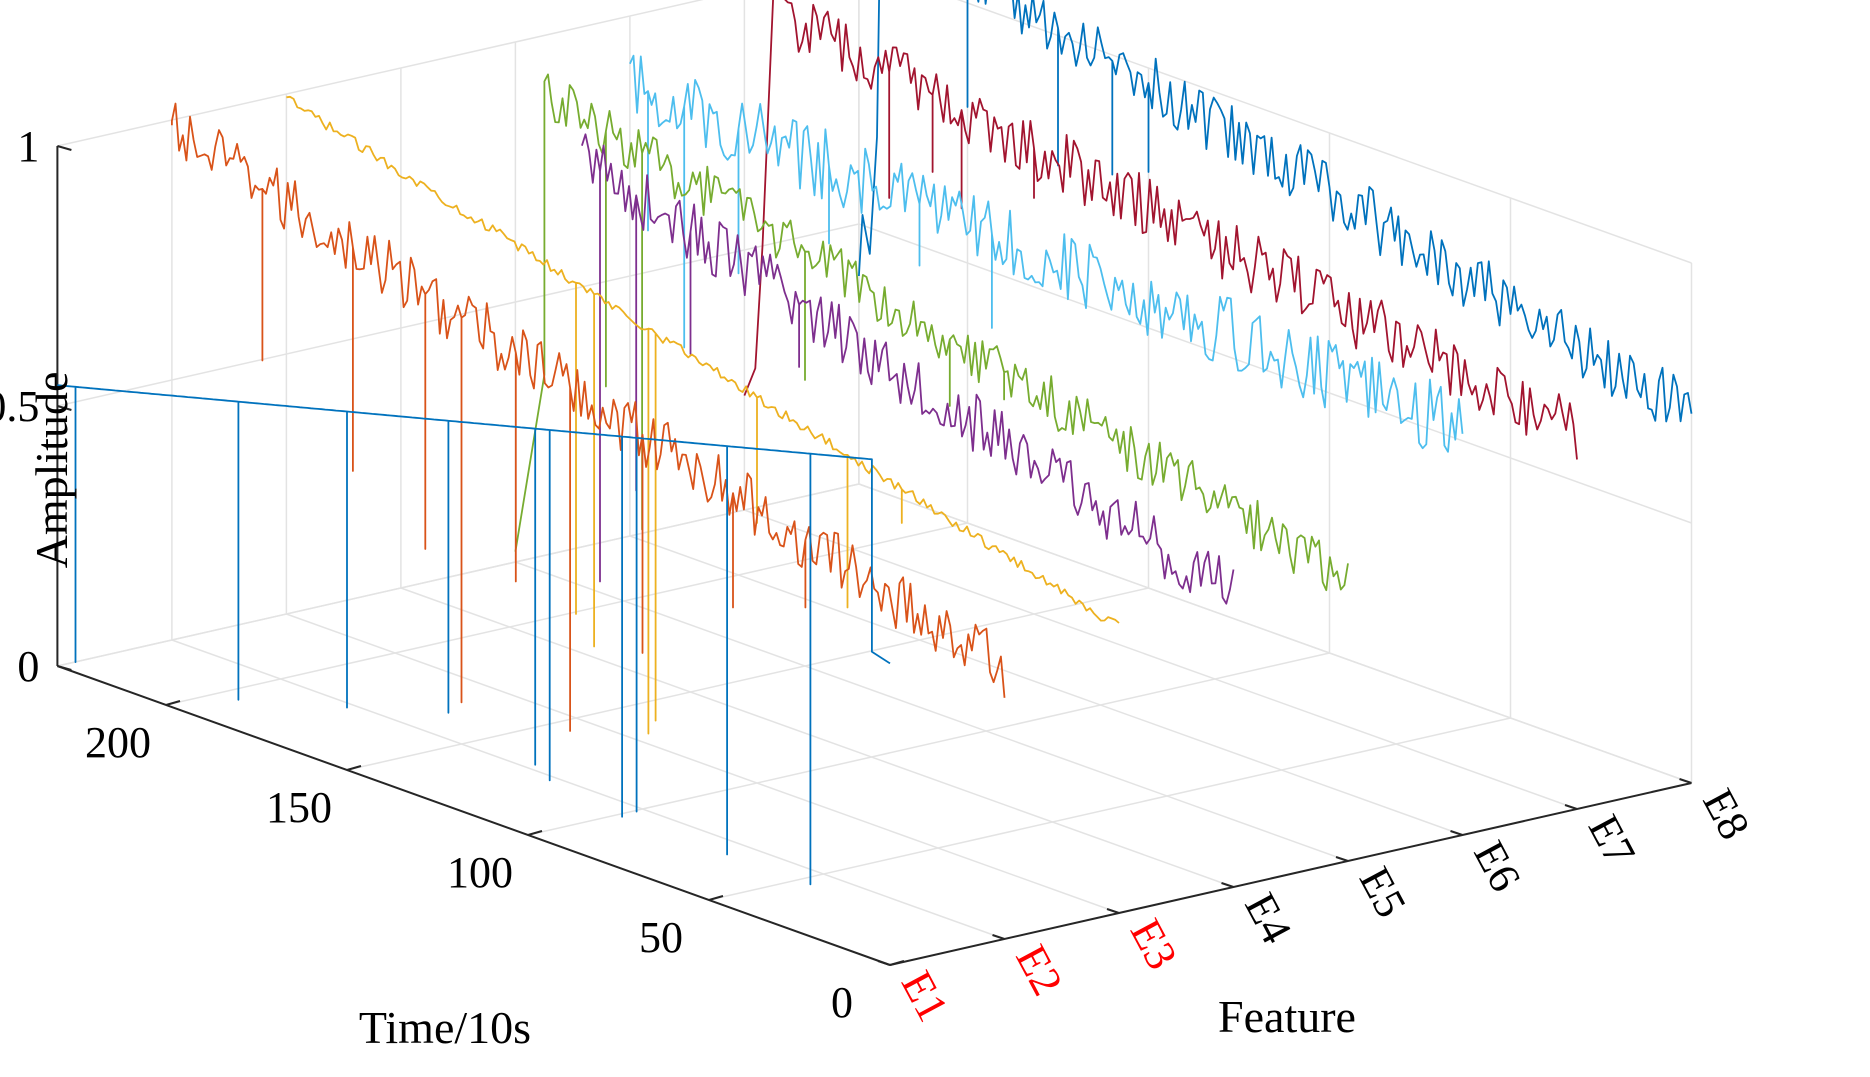 The image size is (1870, 1077). What do you see at coordinates (842, 1002) in the screenshot?
I see `time-tick-label: 0` at bounding box center [842, 1002].